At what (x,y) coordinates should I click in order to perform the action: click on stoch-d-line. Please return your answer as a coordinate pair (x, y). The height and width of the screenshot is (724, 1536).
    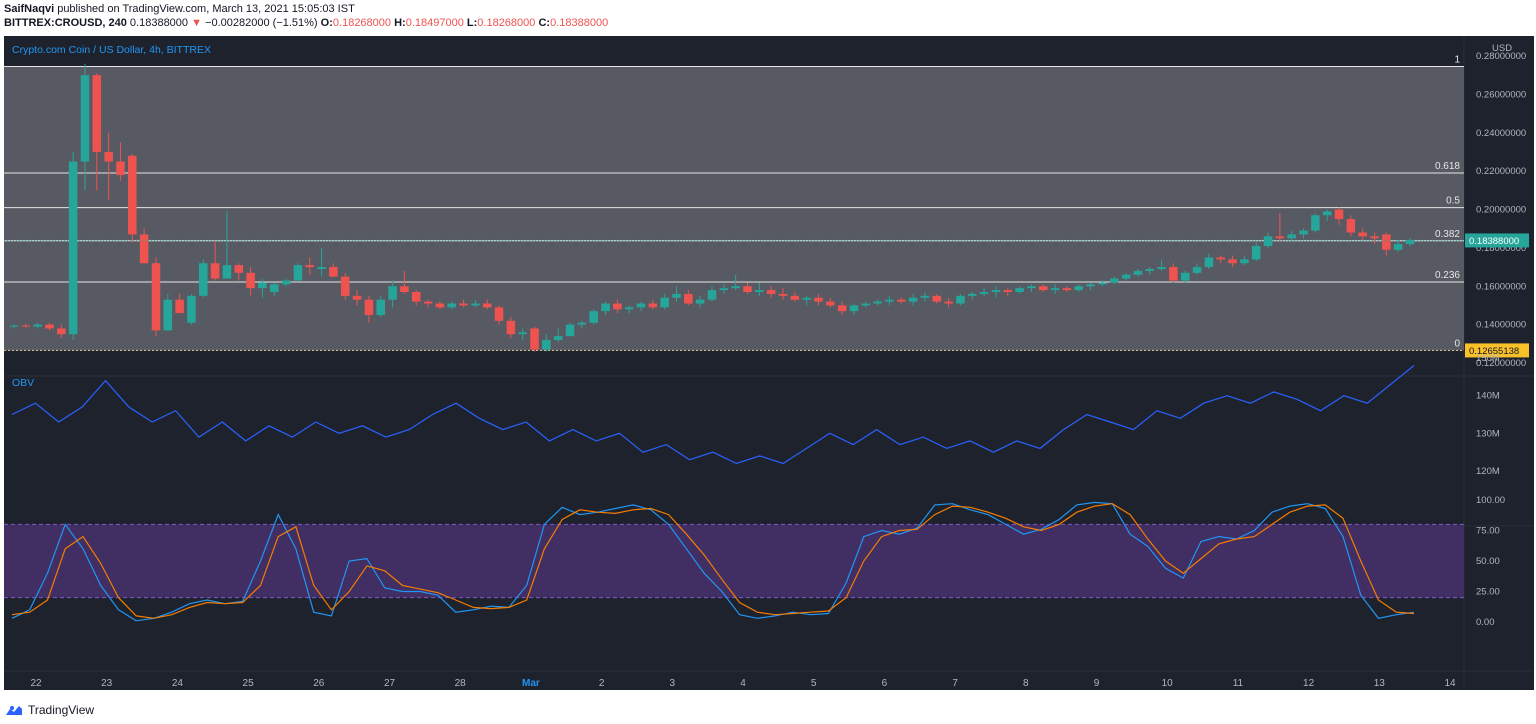
    Looking at the image, I should click on (713, 561).